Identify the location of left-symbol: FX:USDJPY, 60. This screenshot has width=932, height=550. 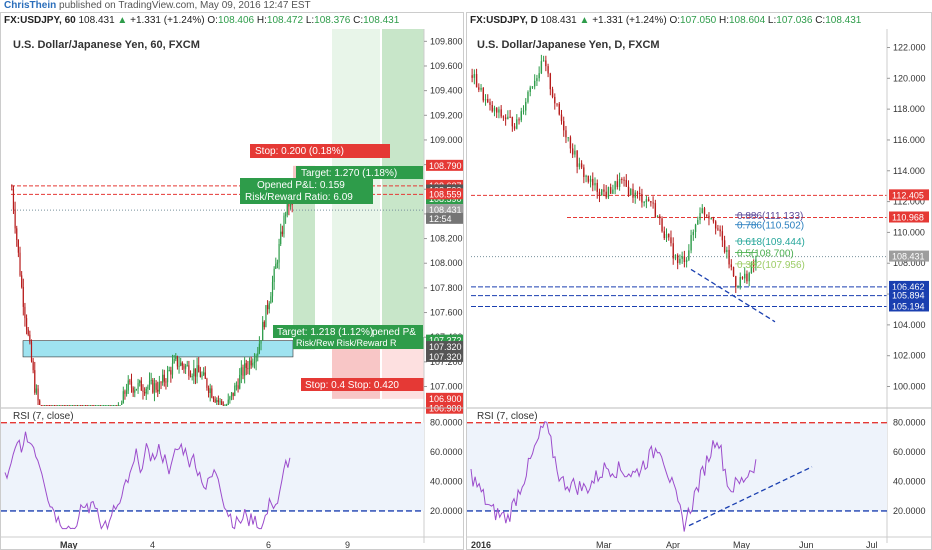
(40, 20).